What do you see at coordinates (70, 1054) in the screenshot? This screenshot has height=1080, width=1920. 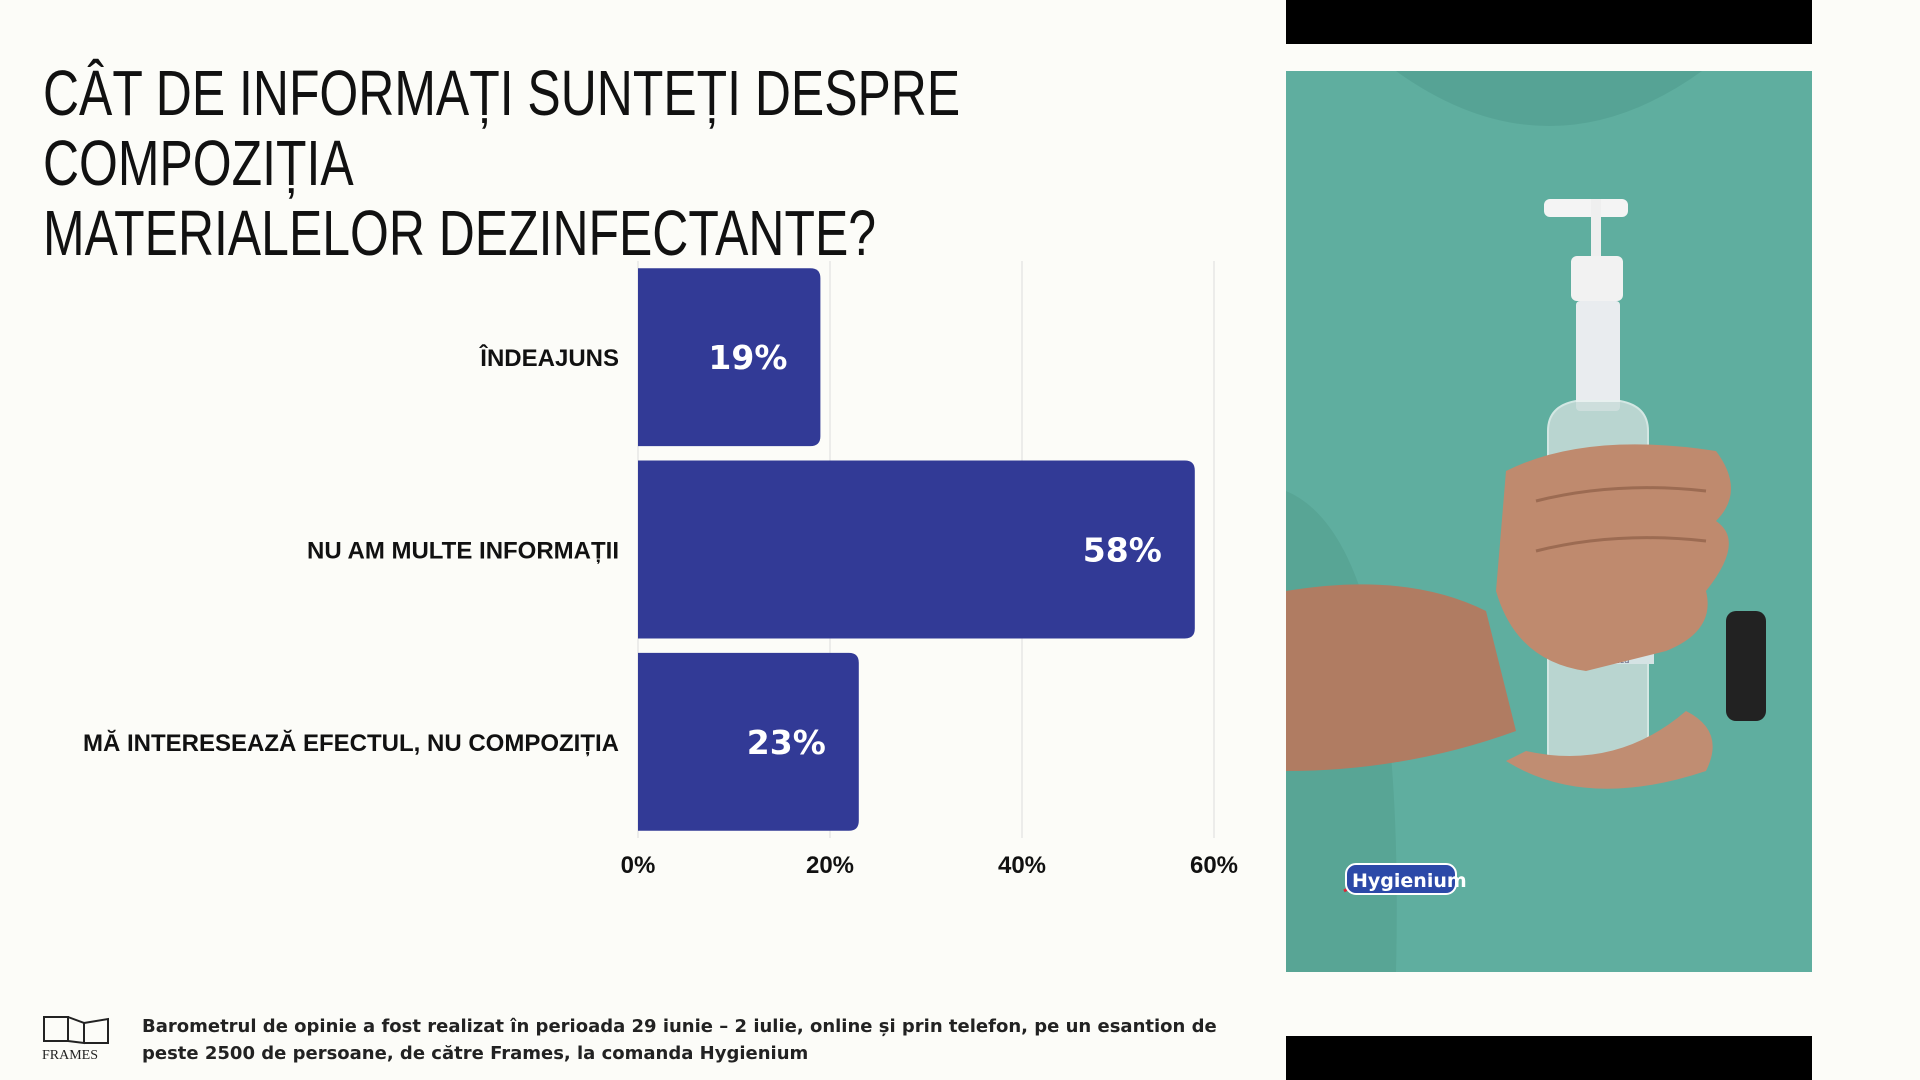 I see `frames-logo-text: FRAMES` at bounding box center [70, 1054].